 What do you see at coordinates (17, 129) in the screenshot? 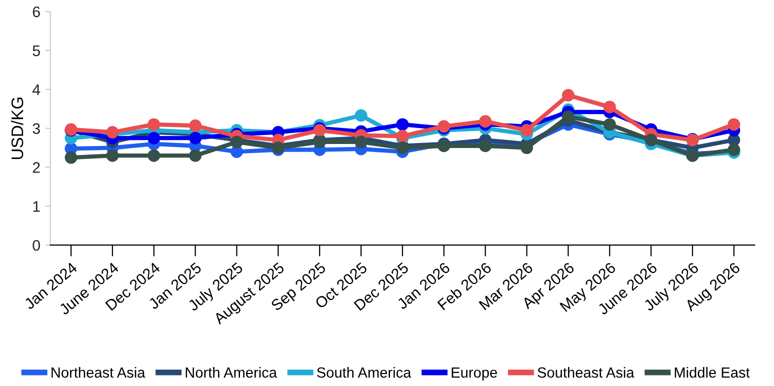
I see `y-axis-title: USD/KG` at bounding box center [17, 129].